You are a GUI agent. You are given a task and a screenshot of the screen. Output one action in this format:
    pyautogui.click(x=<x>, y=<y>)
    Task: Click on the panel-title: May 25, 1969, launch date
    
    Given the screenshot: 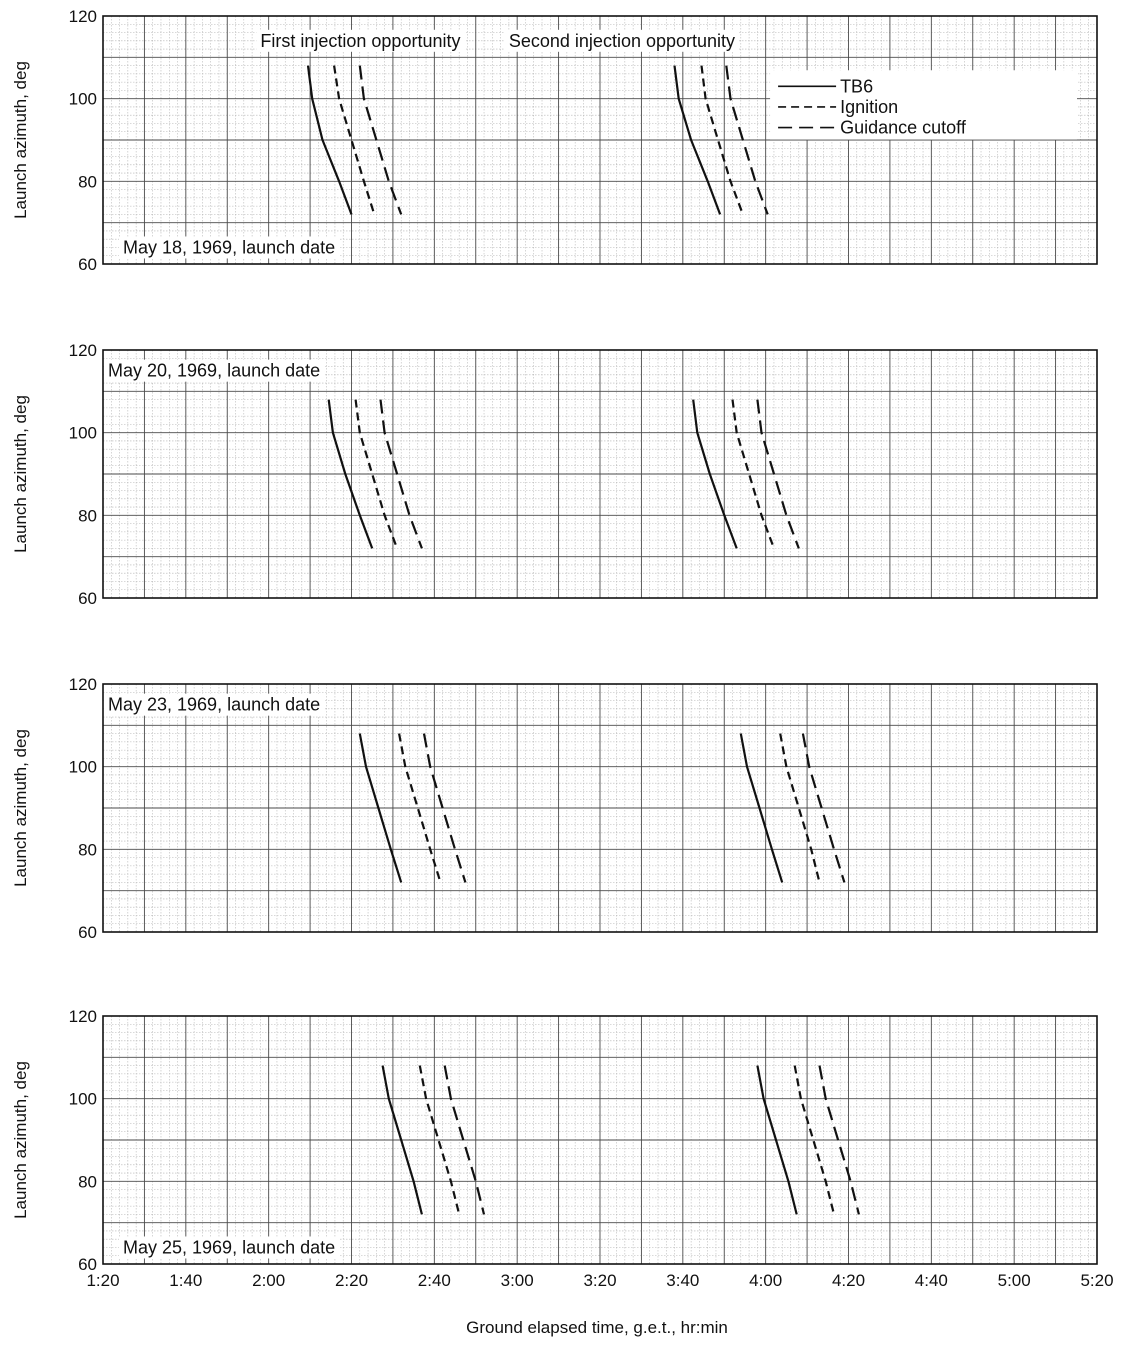 What is the action you would take?
    pyautogui.click(x=229, y=1247)
    